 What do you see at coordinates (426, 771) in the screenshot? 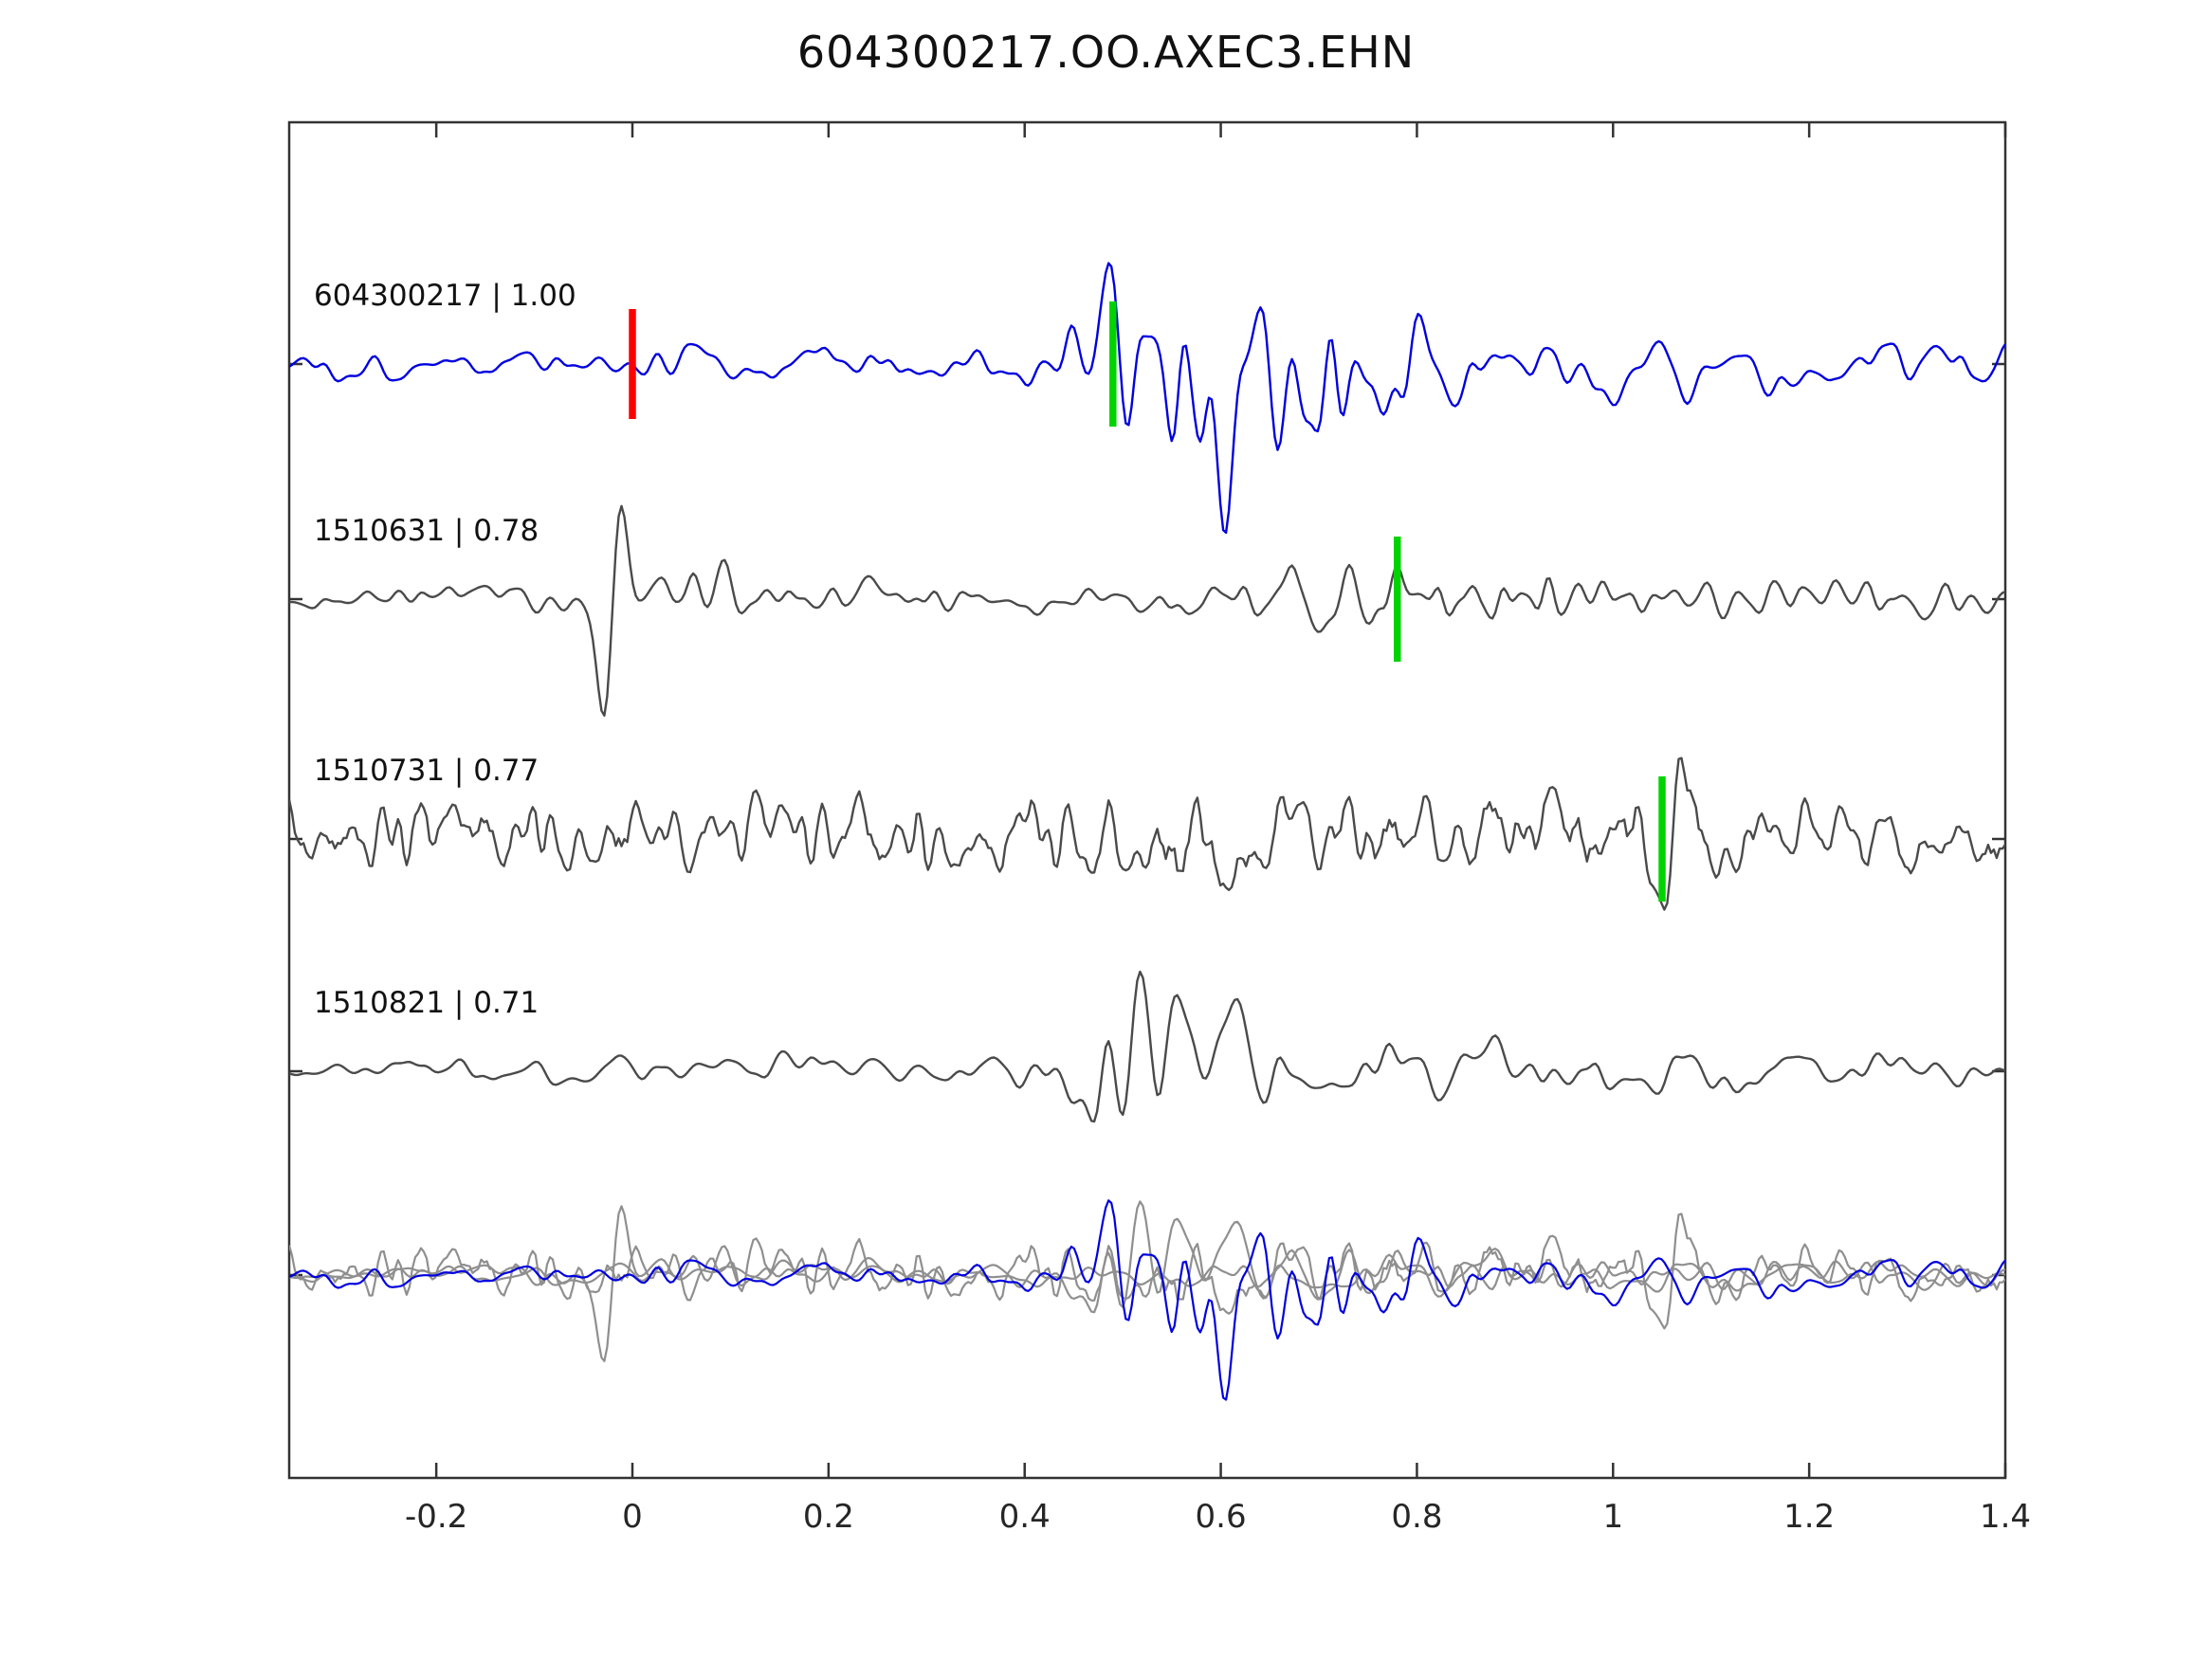
I see `trace-label-1510731: 1510731 | 0.77` at bounding box center [426, 771].